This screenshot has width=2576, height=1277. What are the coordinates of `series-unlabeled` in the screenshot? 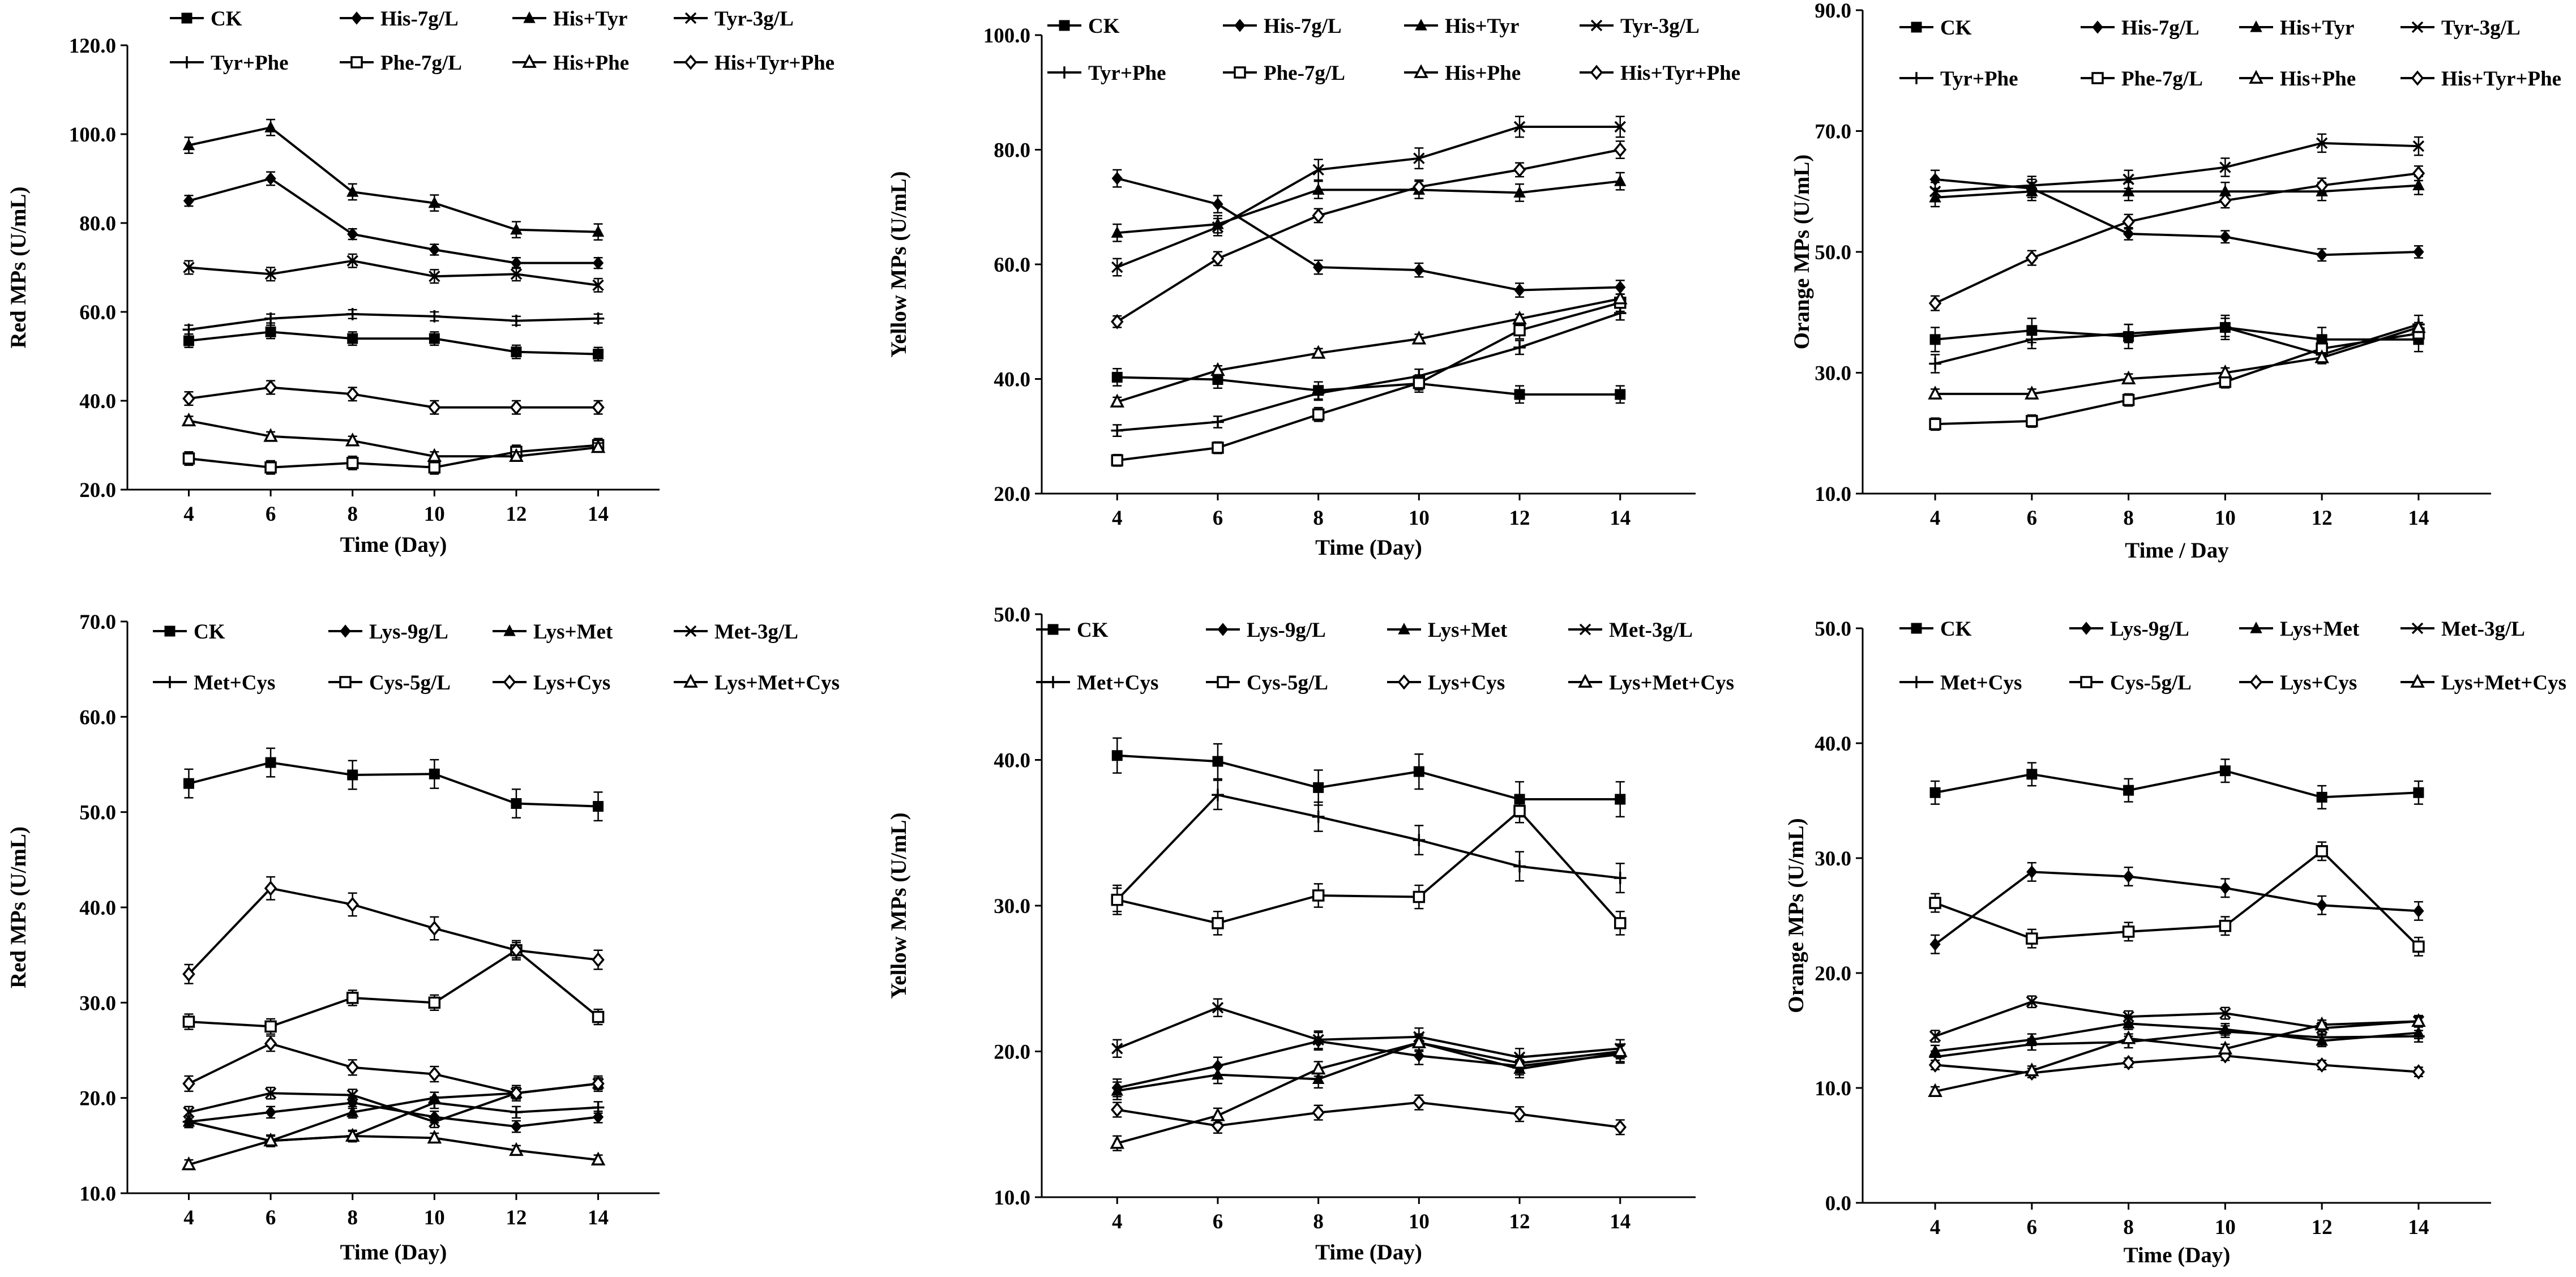 It's located at (393, 1068).